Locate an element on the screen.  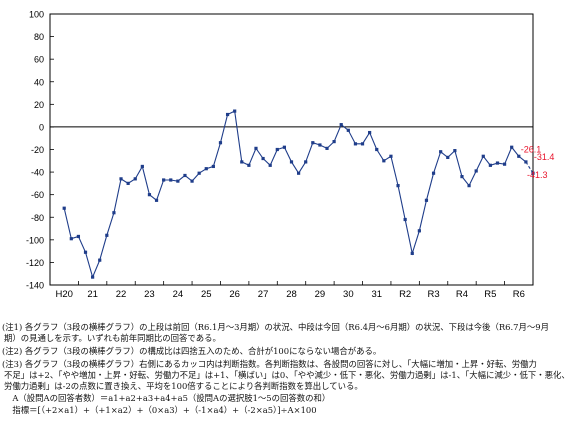
y-tick-label: 80 is located at coordinates (39, 37).